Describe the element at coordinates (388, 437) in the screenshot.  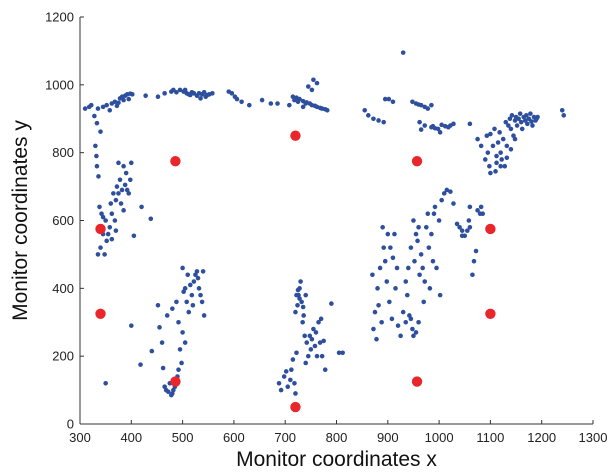
I see `x-tick-label: 900` at that location.